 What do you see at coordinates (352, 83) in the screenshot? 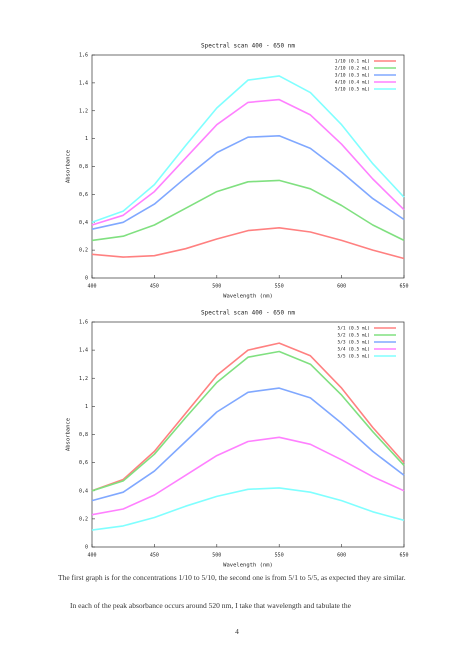
I see `legend-label: 4/10 (0.4 mL)` at bounding box center [352, 83].